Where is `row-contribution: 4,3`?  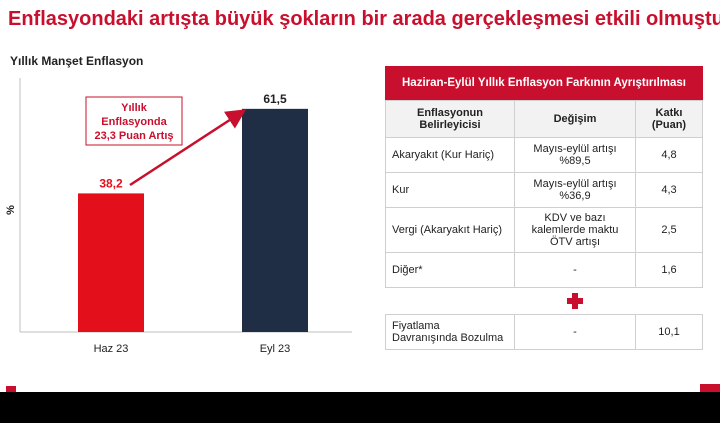 row-contribution: 4,3 is located at coordinates (669, 190).